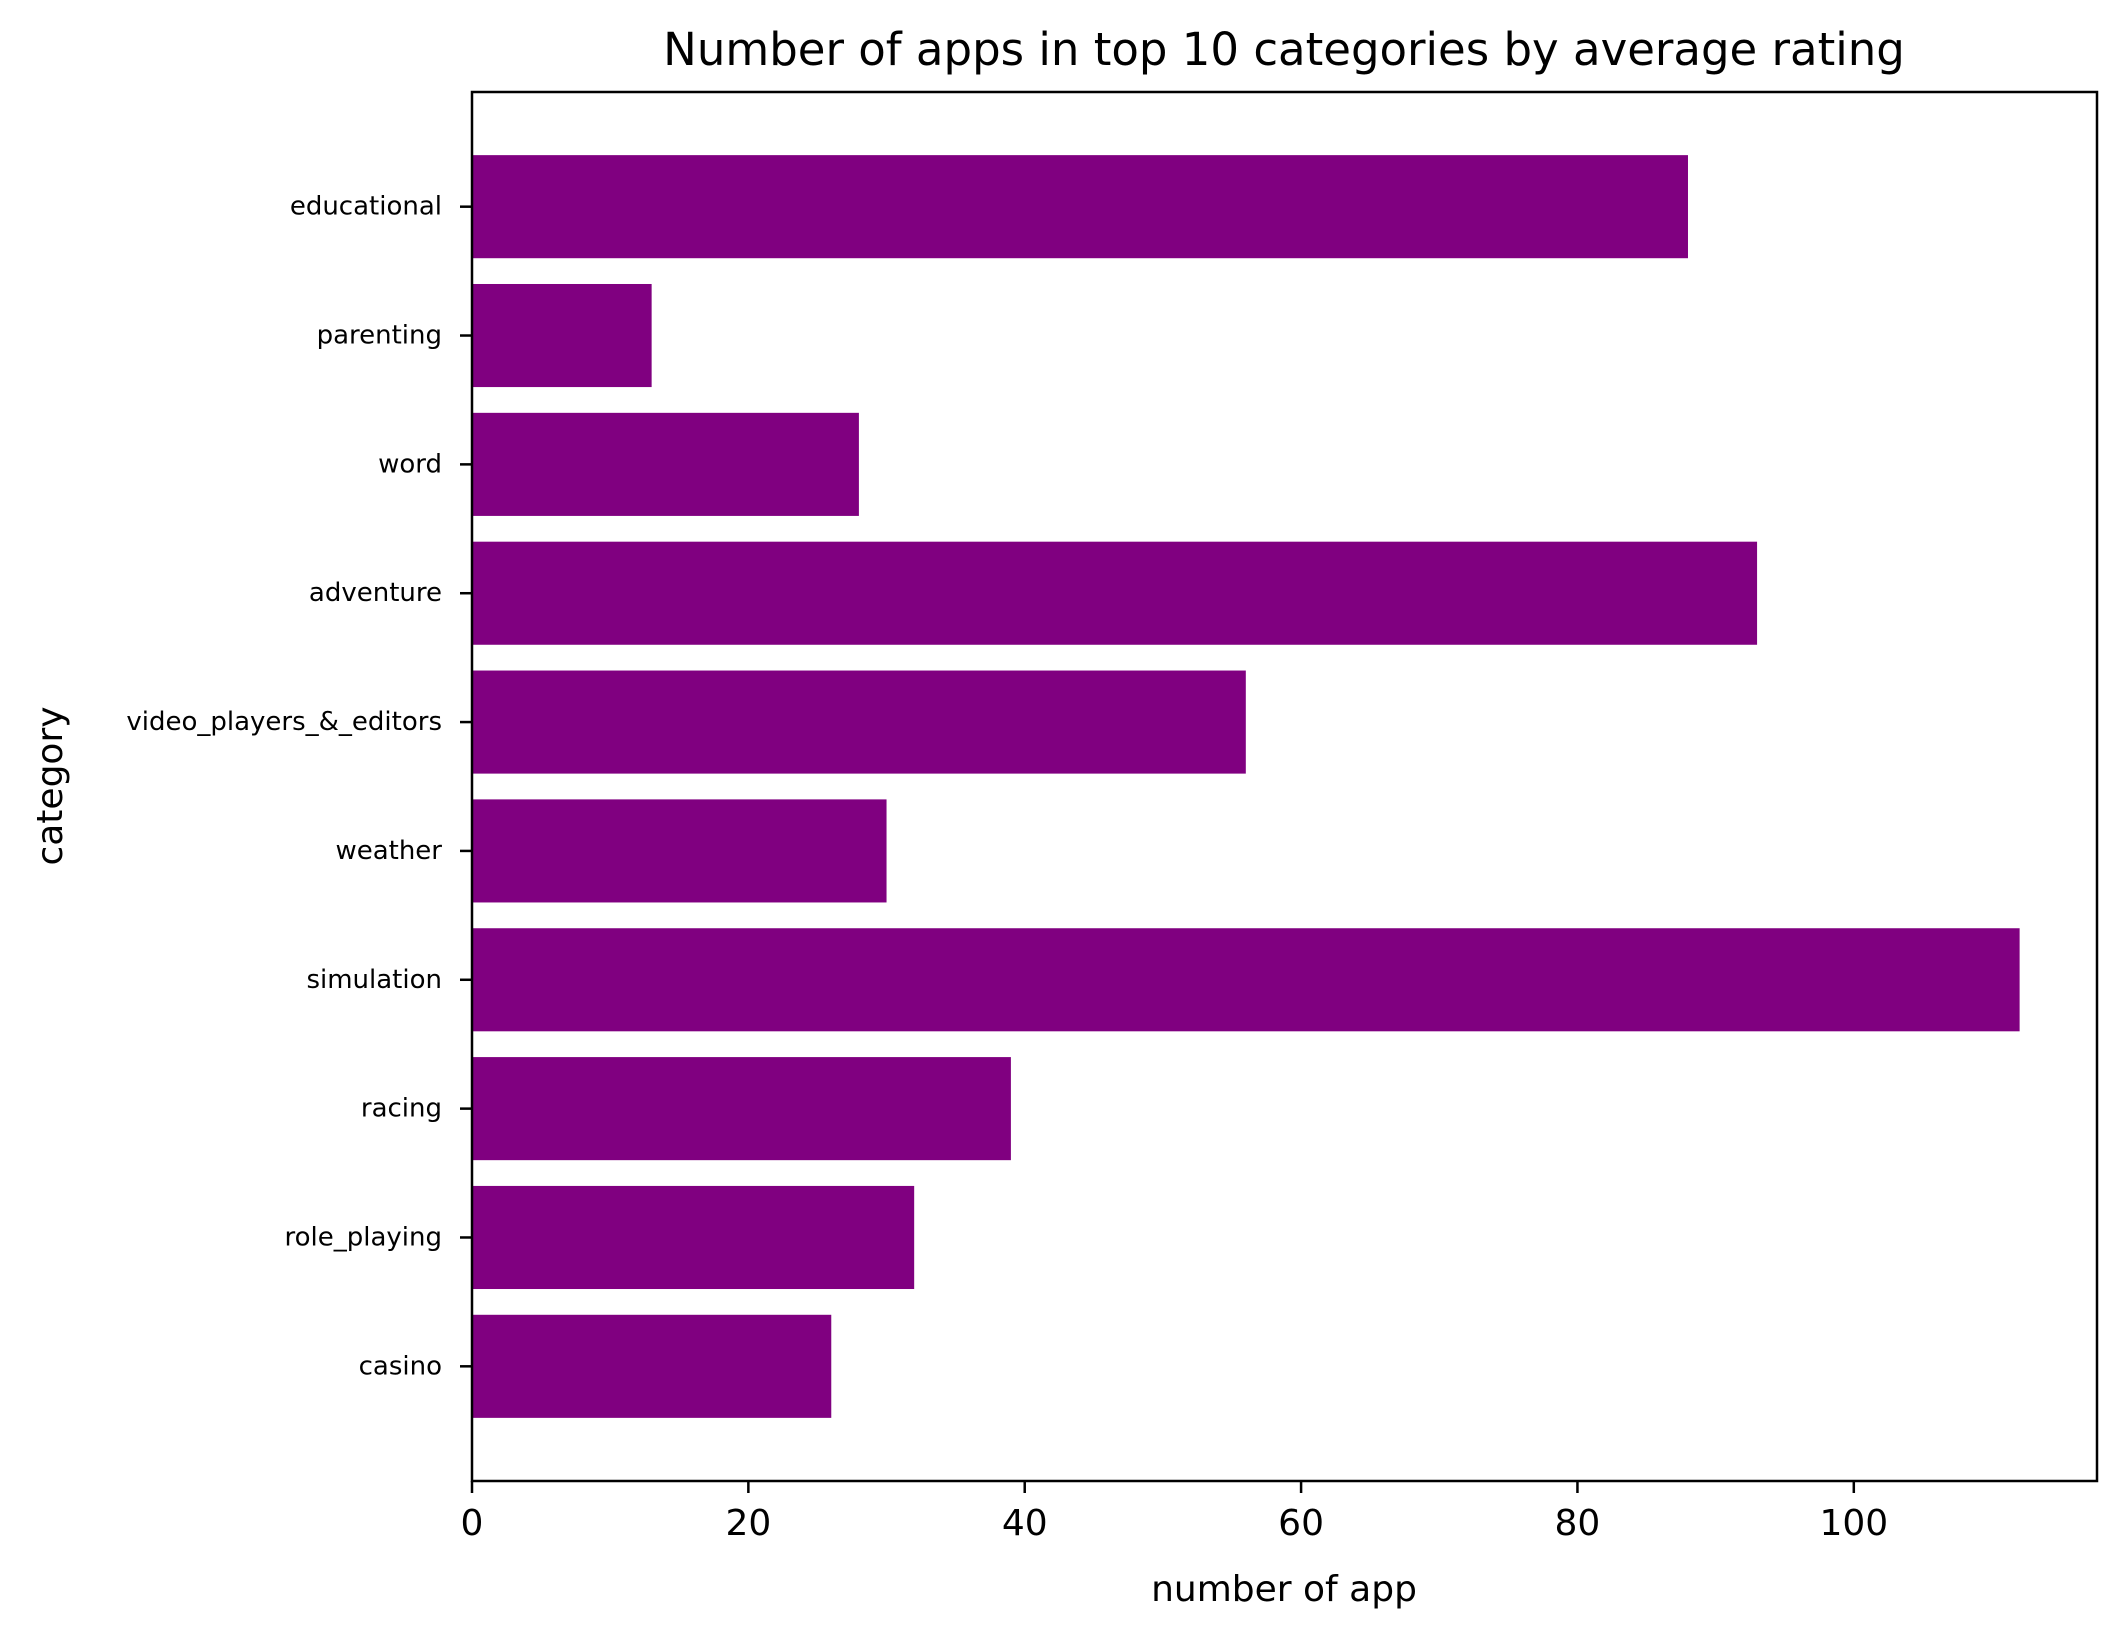 This screenshot has width=2127, height=1639. I want to click on x-axis-ticks: 0 20 40 60 80 100, so click(1174, 1512).